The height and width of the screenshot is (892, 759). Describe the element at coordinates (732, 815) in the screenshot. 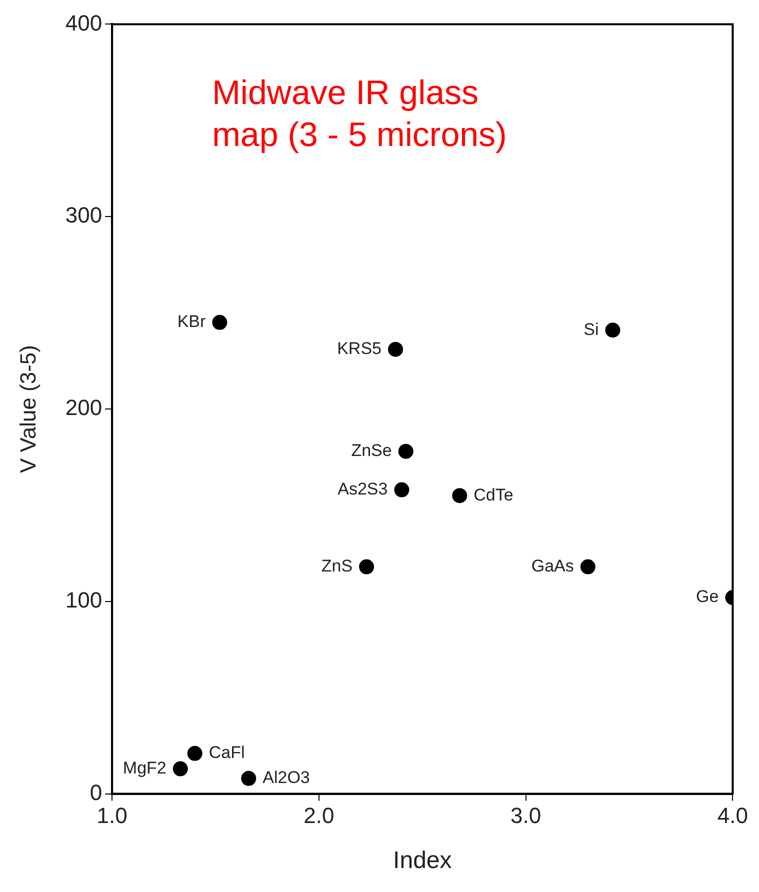

I see `x-tick-label: 4.0` at that location.